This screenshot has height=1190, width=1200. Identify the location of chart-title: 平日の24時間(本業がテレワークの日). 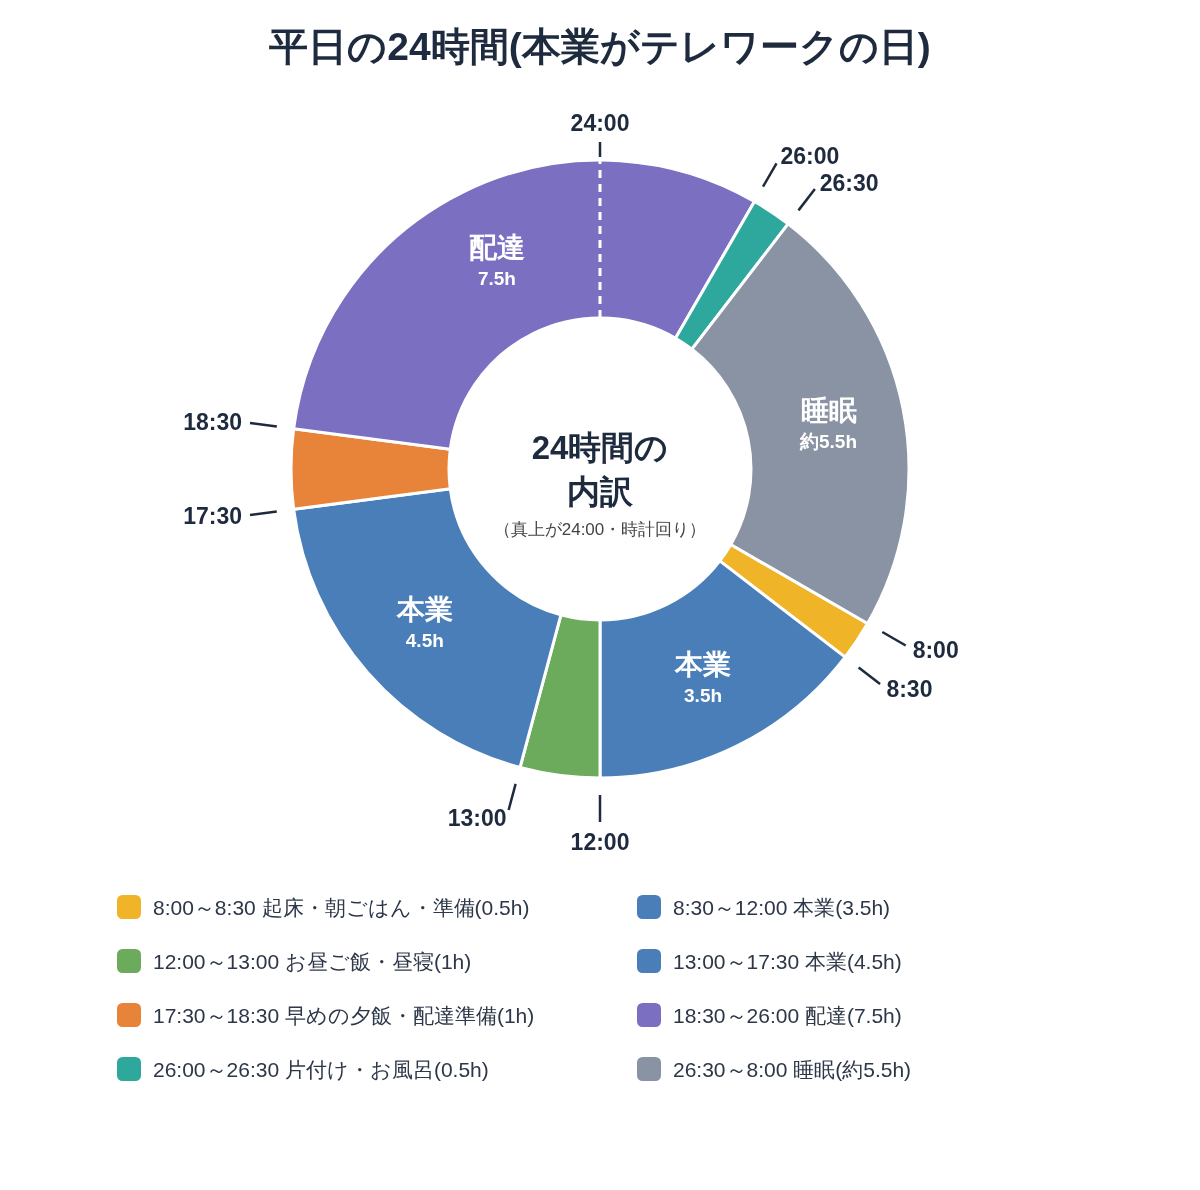
(599, 46).